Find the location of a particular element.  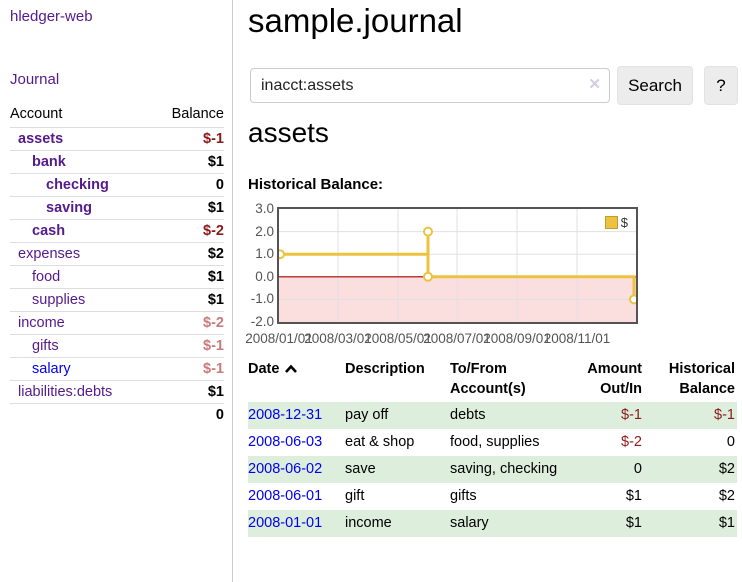

table-row: 2008-06-02 save saving, checking 0 $2 is located at coordinates (492, 469).